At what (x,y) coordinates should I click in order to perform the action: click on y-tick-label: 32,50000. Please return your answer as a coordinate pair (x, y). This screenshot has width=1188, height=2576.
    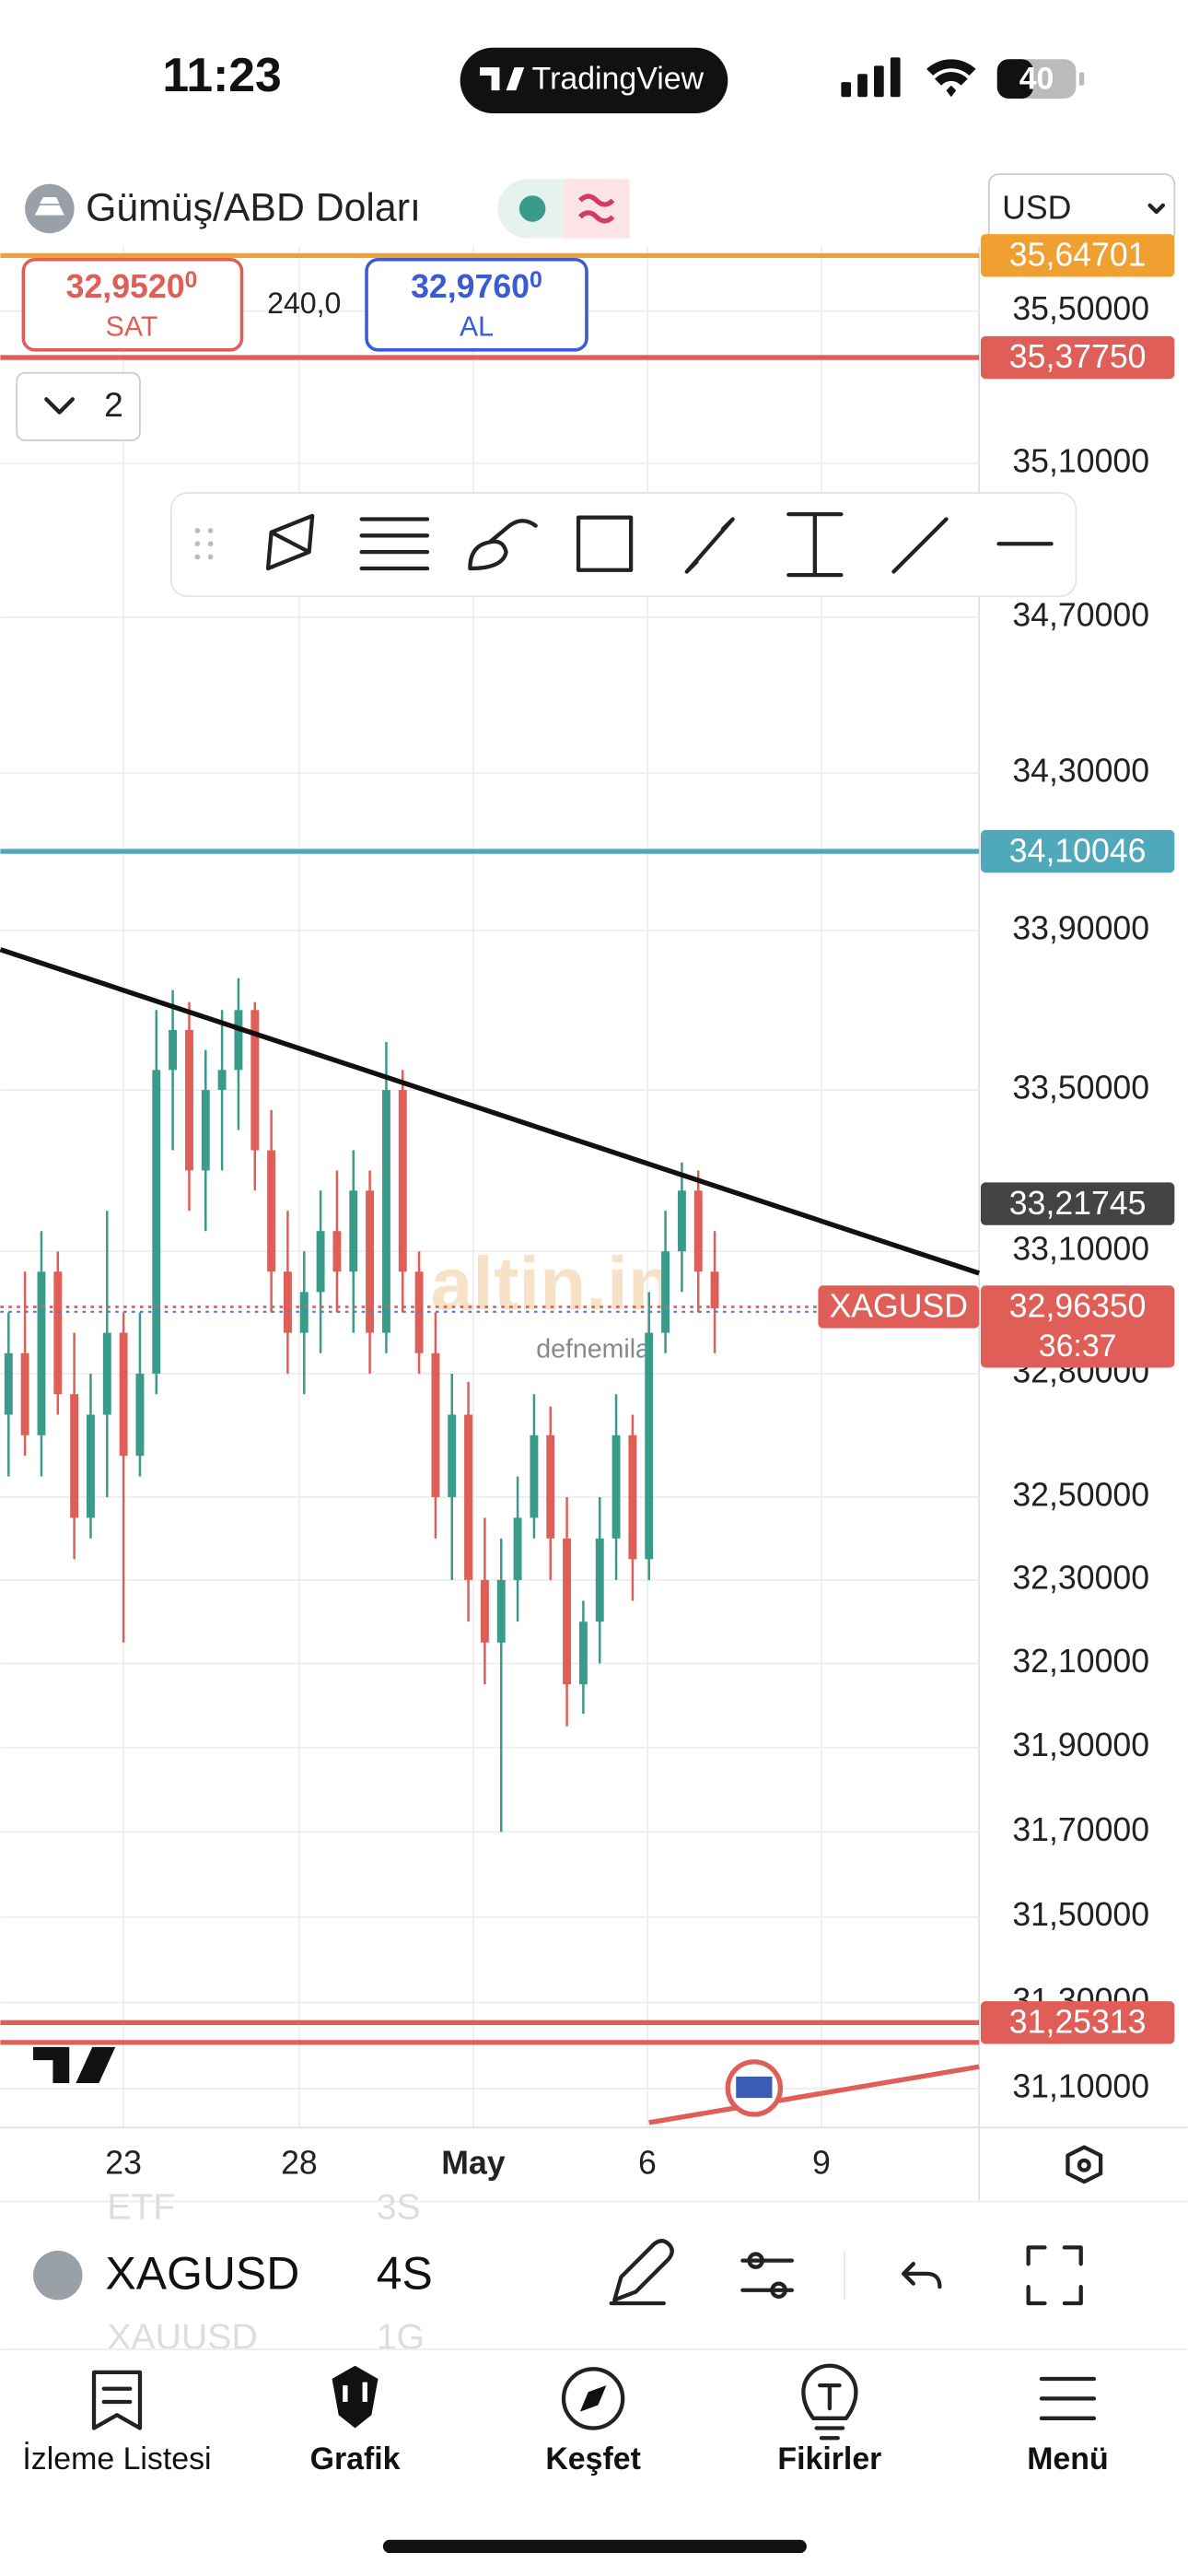
    Looking at the image, I should click on (1080, 1494).